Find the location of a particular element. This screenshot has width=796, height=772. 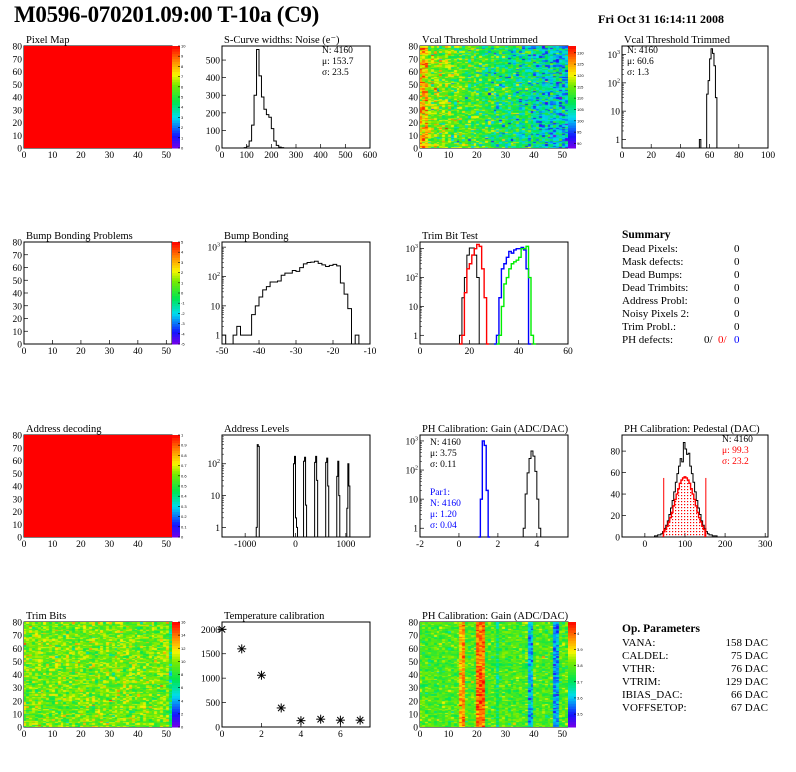

op-parameter-row: VOFFSETOP: 67 DAC is located at coordinates (695, 708).